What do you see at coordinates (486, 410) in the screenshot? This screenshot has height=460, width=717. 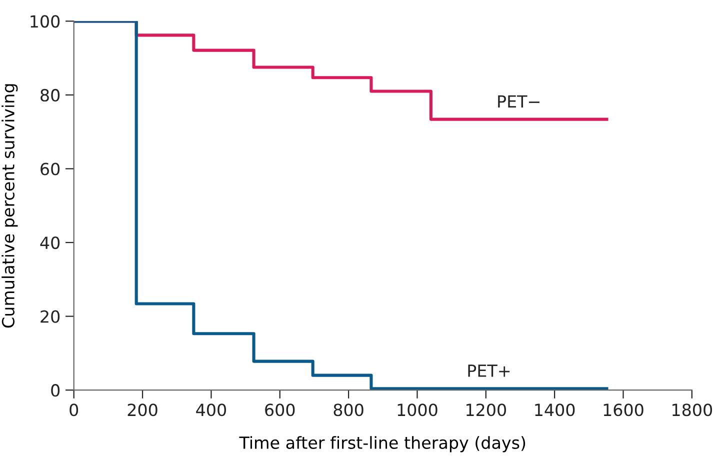 I see `x-tick-label: 1200` at bounding box center [486, 410].